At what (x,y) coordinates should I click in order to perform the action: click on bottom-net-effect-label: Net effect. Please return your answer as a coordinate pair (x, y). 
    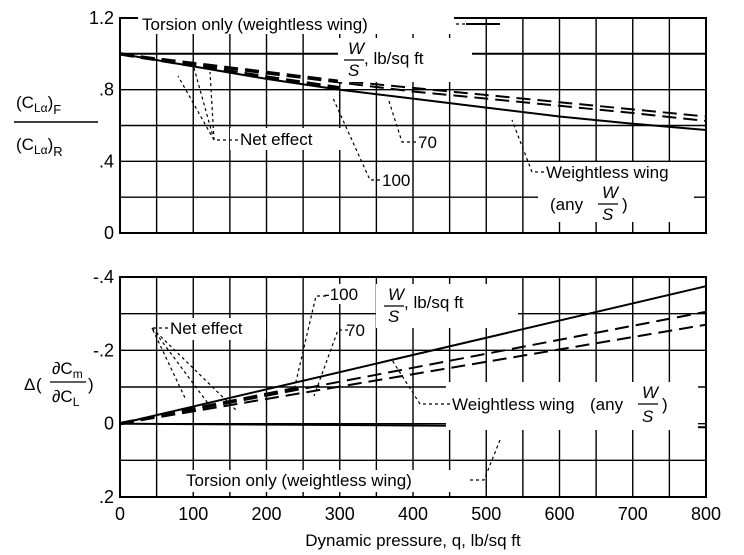
    Looking at the image, I should click on (206, 328).